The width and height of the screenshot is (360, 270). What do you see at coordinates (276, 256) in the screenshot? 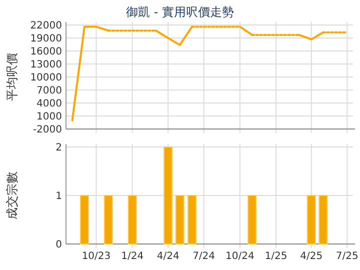
I see `x-tick-label: 1/25` at bounding box center [276, 256].